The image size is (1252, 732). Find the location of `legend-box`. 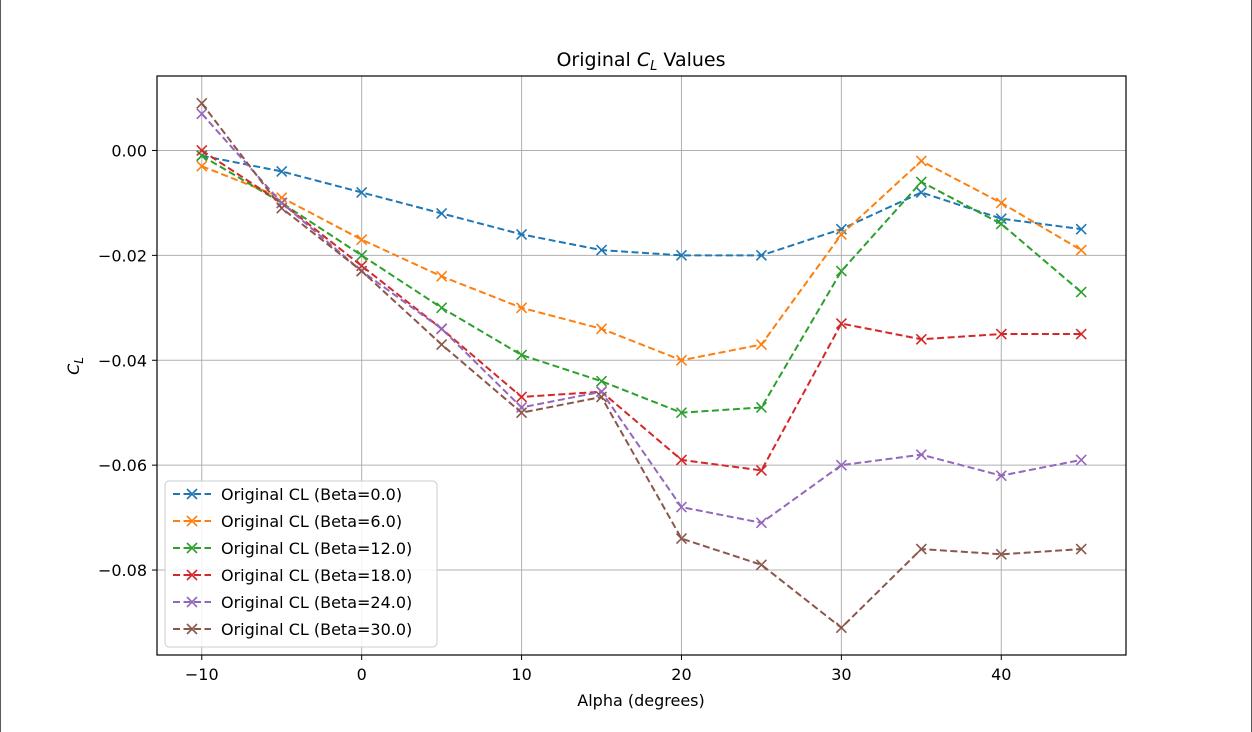

legend-box is located at coordinates (301, 564).